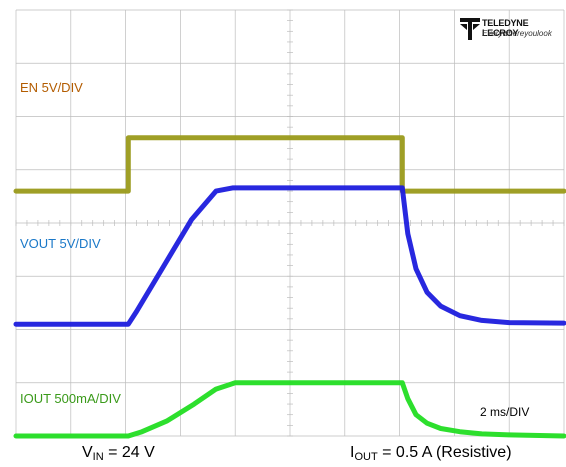  Describe the element at coordinates (60, 243) in the screenshot. I see `vout-channel-label: VOUT 5V/DIV` at that location.